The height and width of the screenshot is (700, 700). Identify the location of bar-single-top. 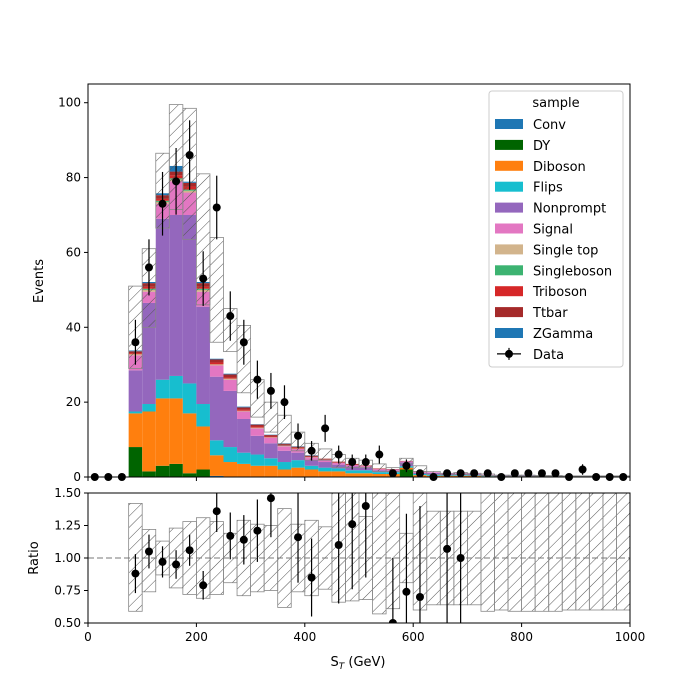
(230, 379).